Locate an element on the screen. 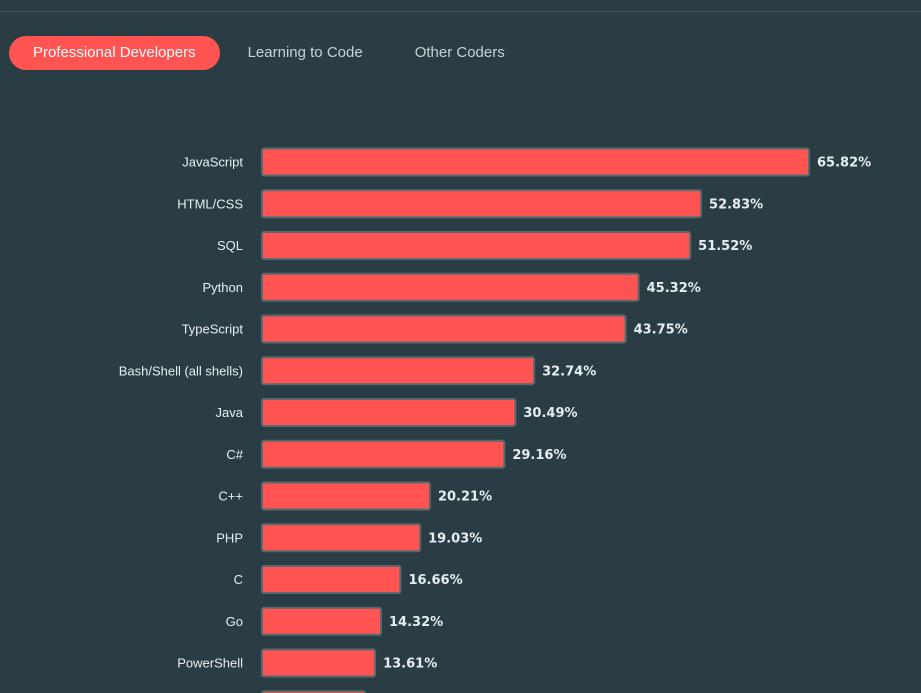  bar-bash-shell-all-shells is located at coordinates (398, 371).